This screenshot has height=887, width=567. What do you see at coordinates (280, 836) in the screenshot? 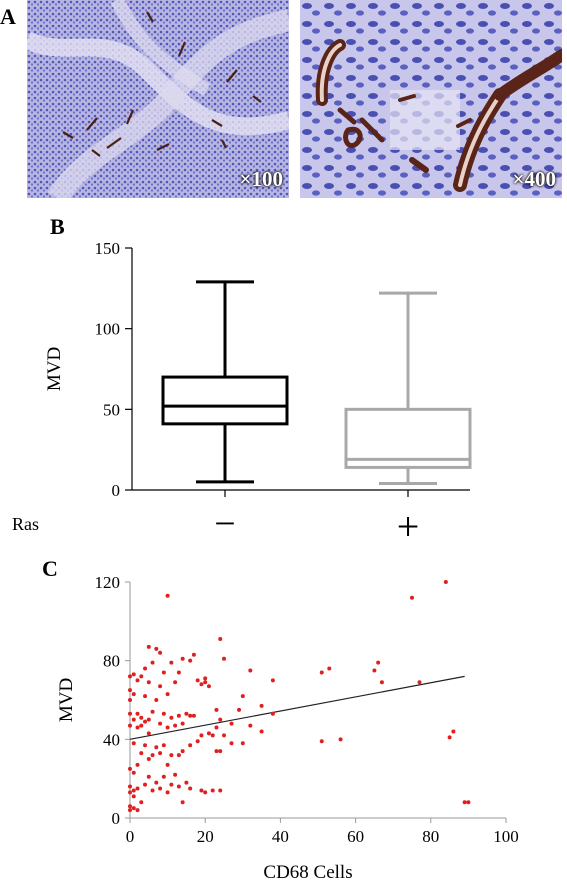
I see `x-tick-label: 40` at bounding box center [280, 836].